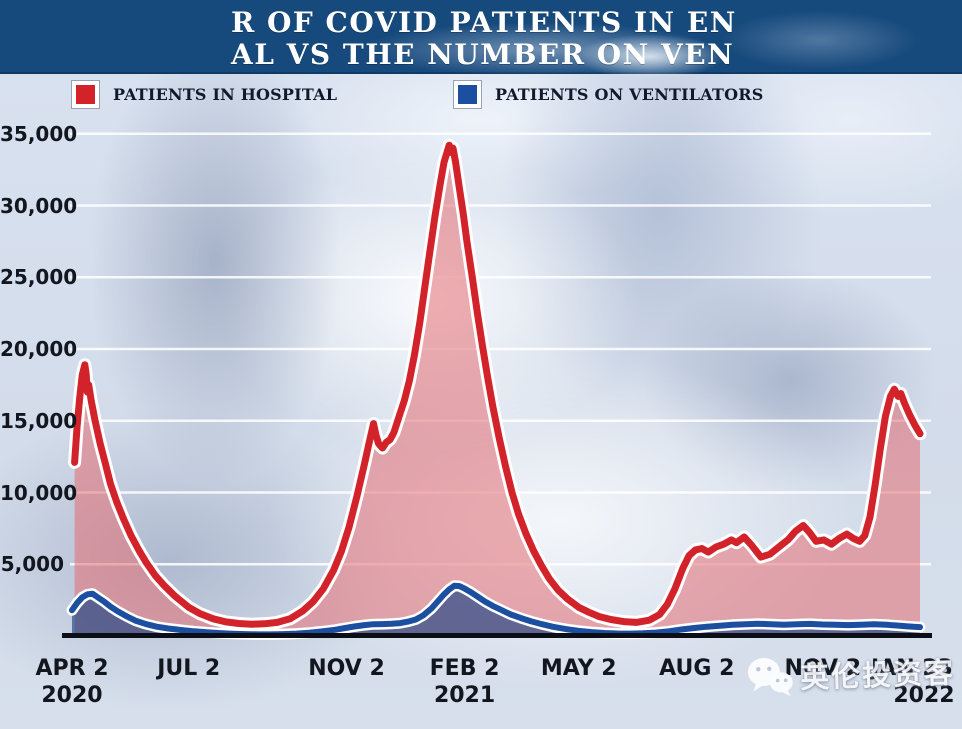 Image resolution: width=962 pixels, height=729 pixels. I want to click on x-tick-label: APR 2 2020, so click(72, 682).